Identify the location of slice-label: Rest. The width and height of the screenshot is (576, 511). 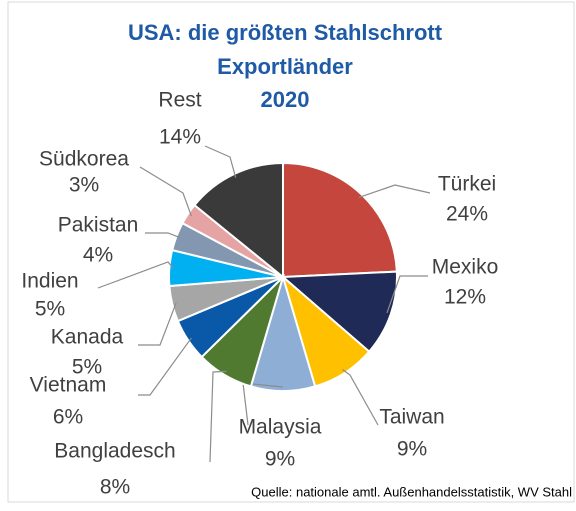
(179, 100).